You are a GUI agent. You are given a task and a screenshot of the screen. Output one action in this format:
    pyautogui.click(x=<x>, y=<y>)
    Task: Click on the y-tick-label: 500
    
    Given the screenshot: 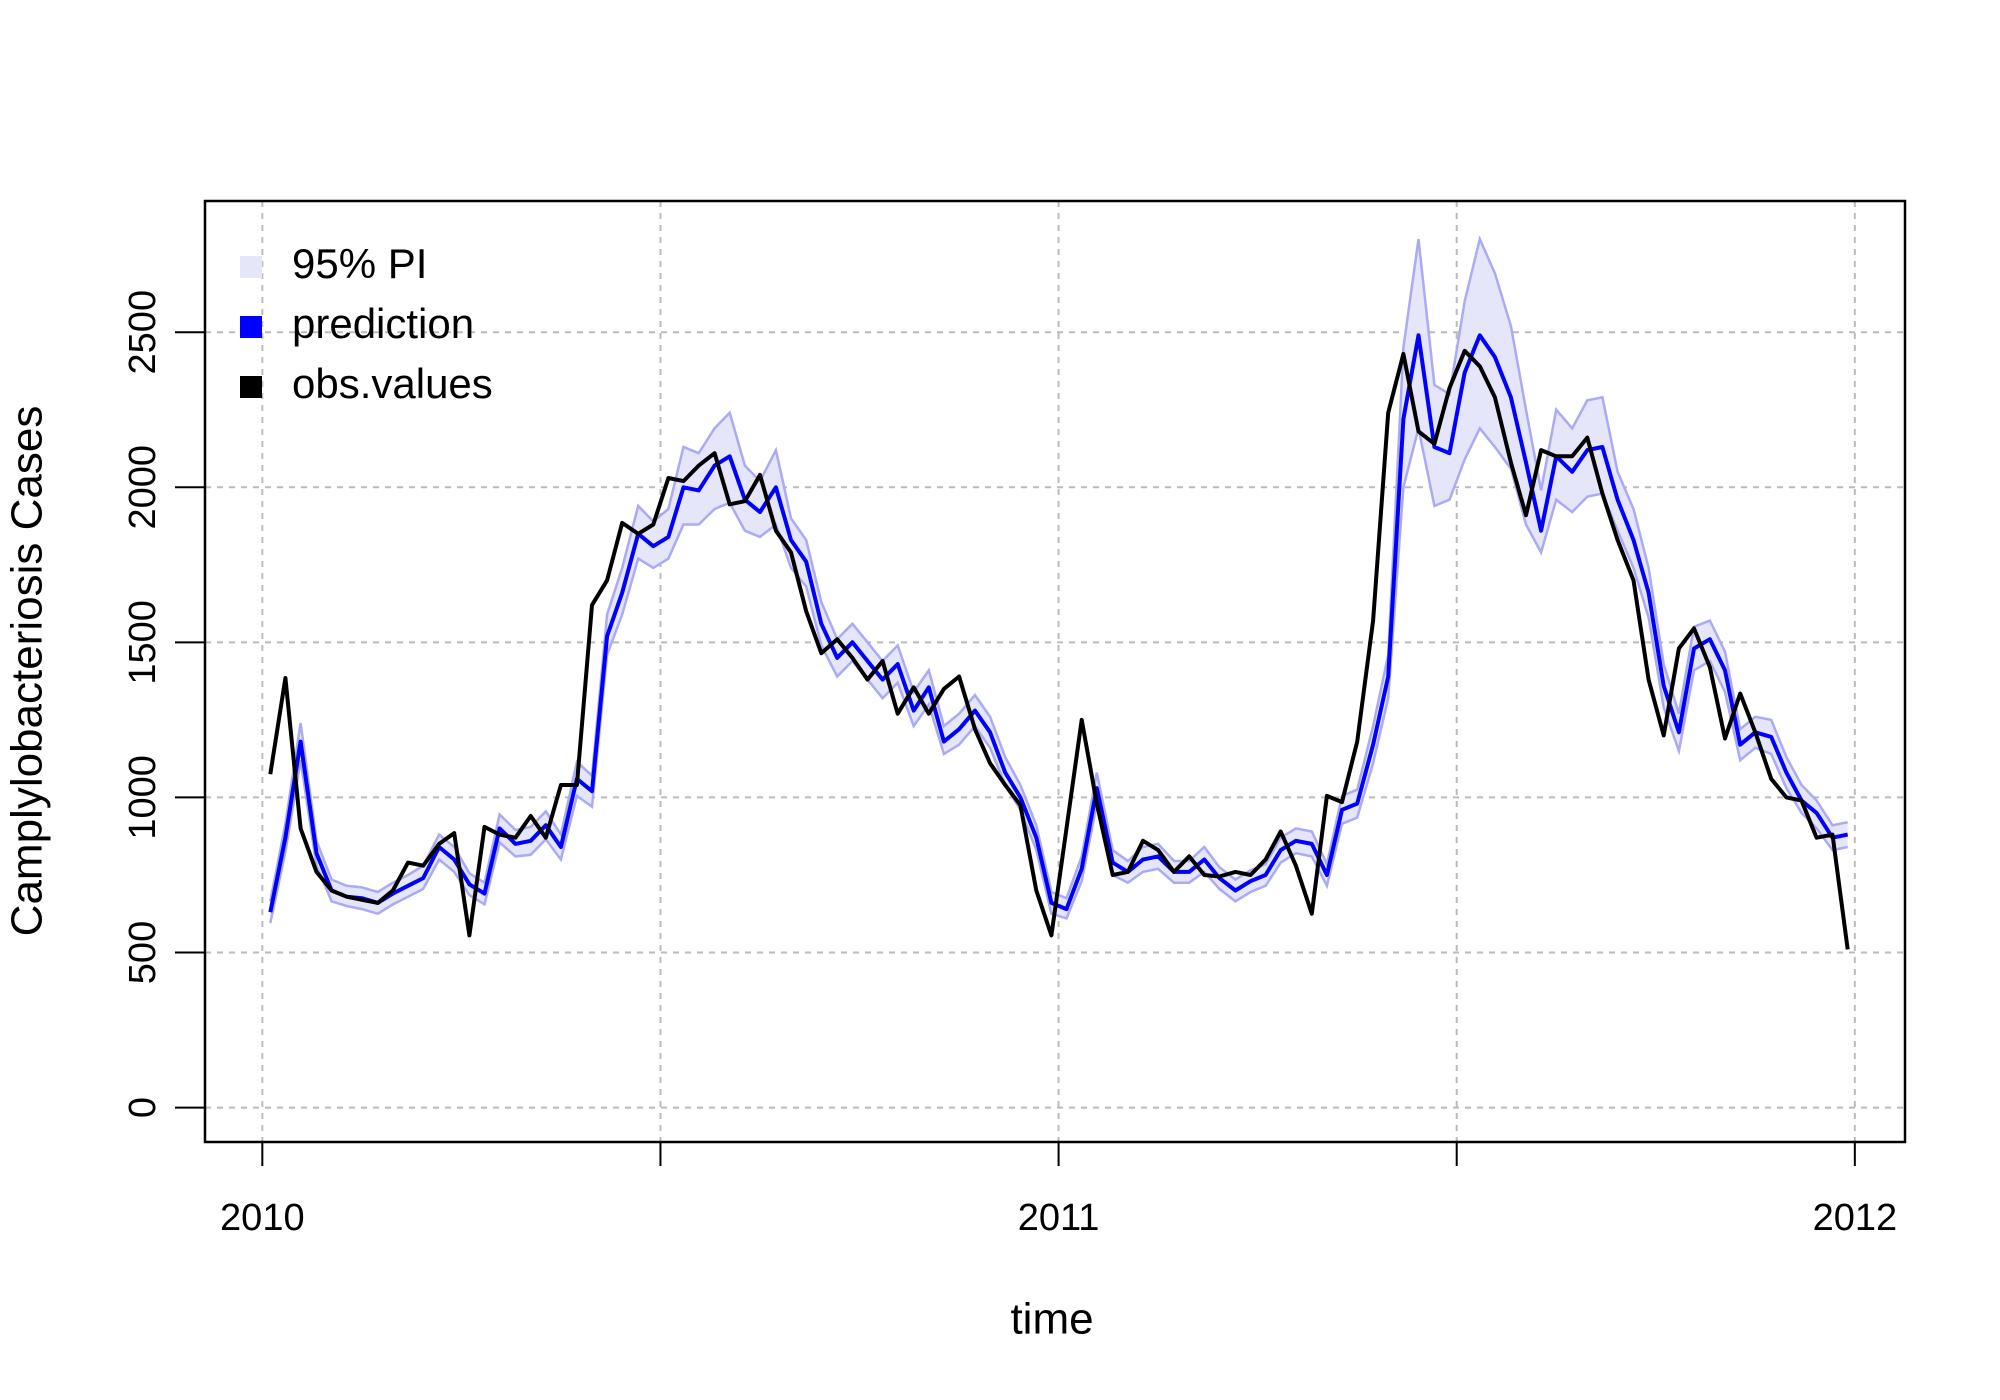 What is the action you would take?
    pyautogui.click(x=143, y=952)
    